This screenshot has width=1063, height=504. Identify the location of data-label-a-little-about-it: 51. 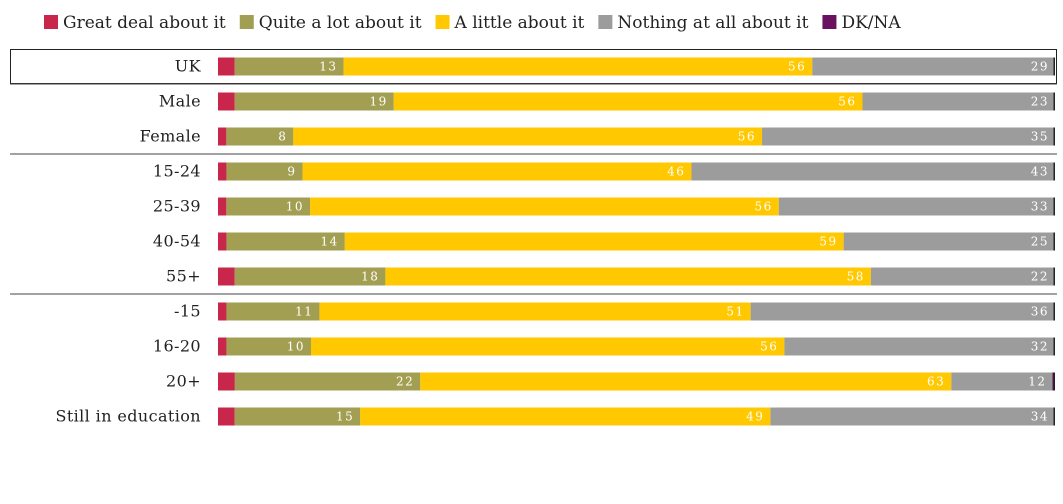
(735, 312).